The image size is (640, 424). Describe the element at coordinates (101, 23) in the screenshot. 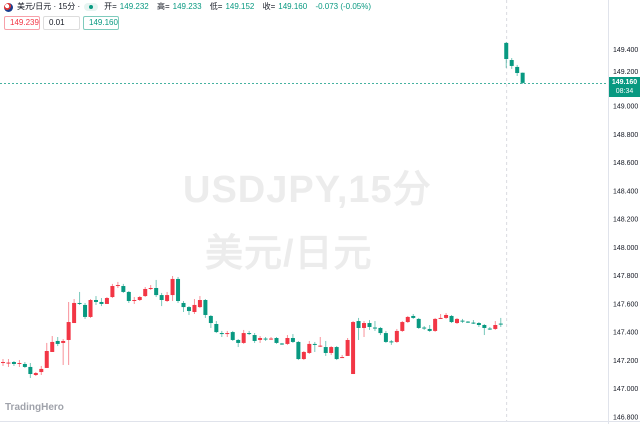

I see `buy-button: 149.160` at that location.